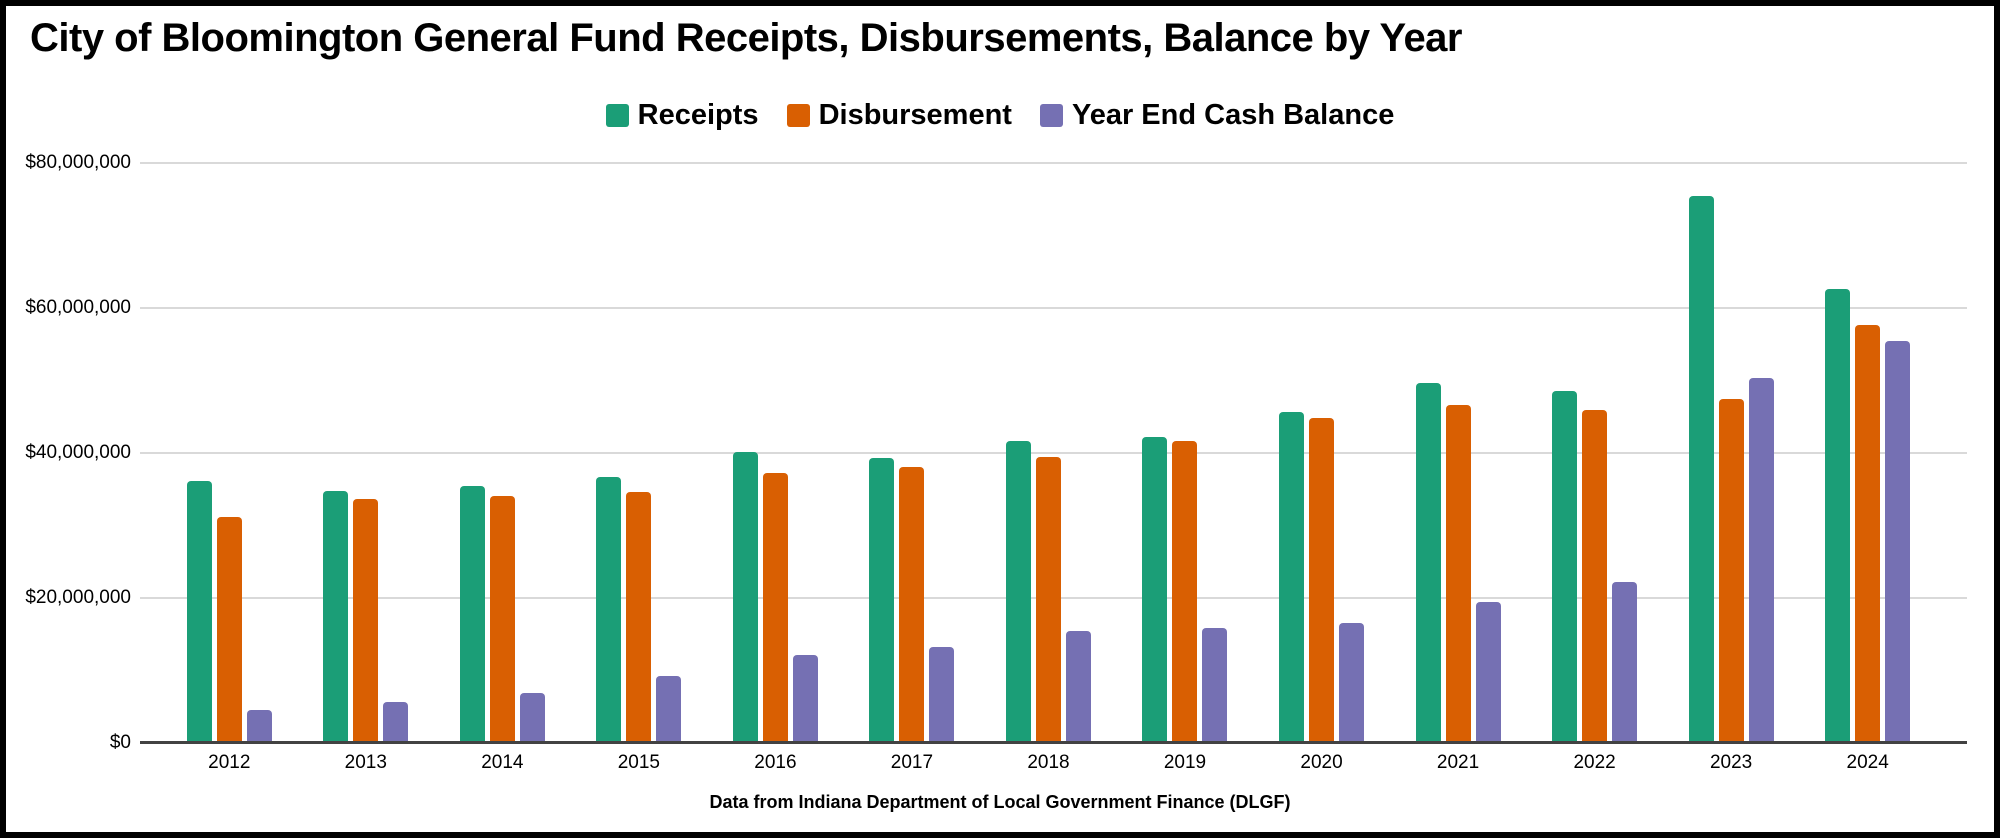 The image size is (2000, 838). I want to click on legend-item-disbursement: Disbursement, so click(899, 115).